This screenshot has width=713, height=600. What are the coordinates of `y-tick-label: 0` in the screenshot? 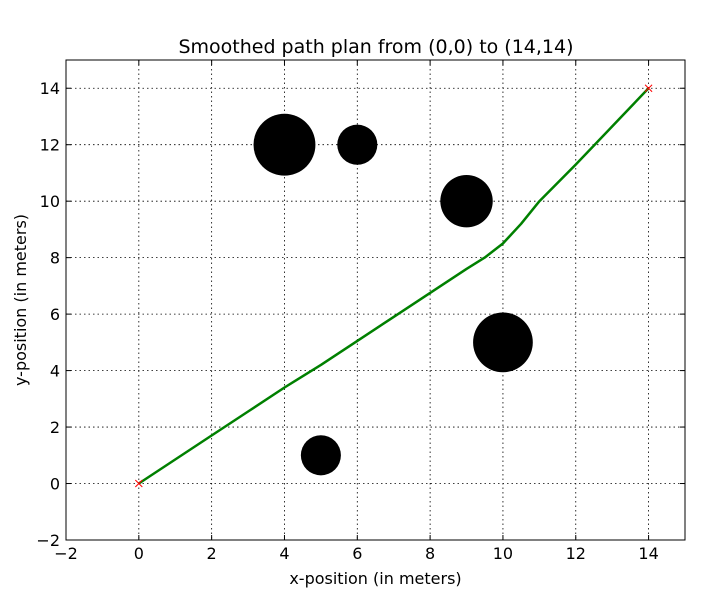 It's located at (55, 484).